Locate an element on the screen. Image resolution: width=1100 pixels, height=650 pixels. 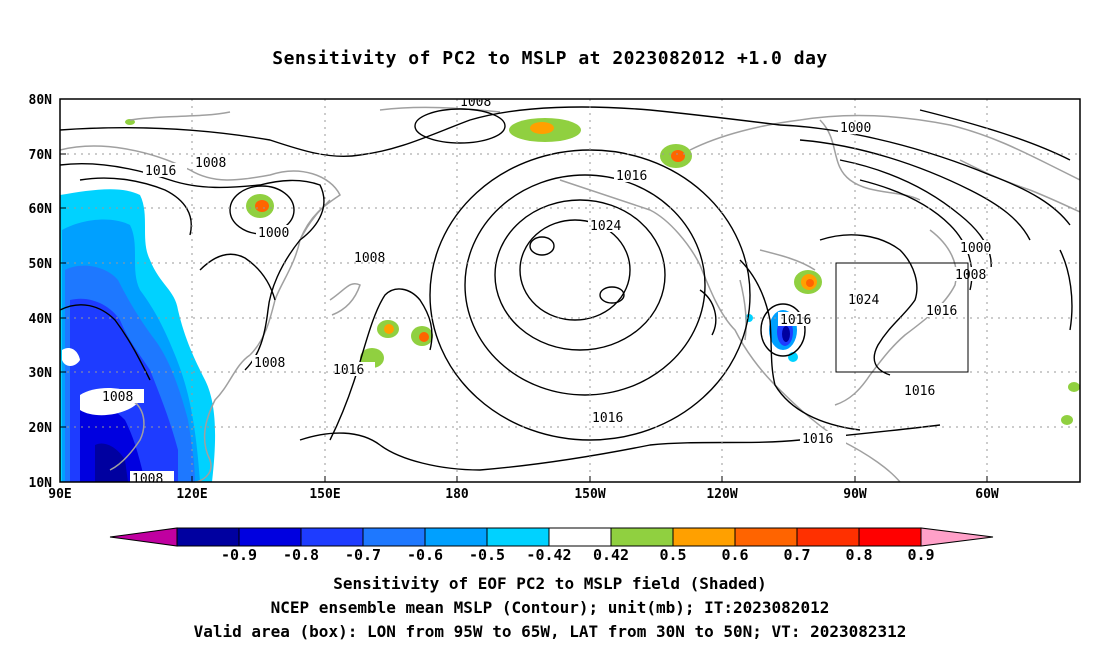
contour-label-1: 1008 is located at coordinates (475, 102).